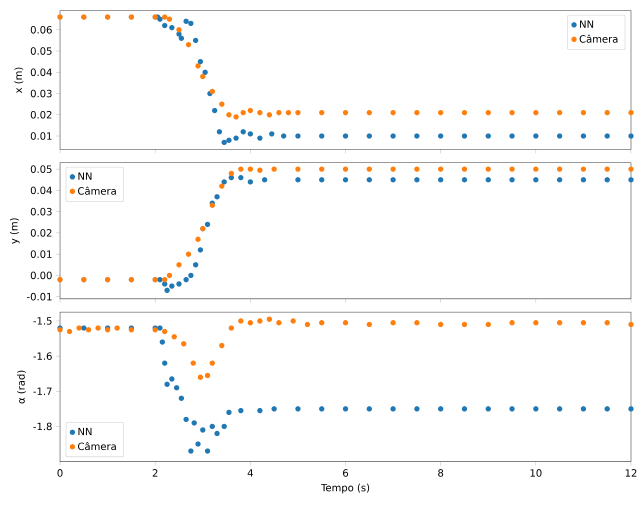 This screenshot has height=514, width=643. Describe the element at coordinates (15, 231) in the screenshot. I see `y-axis-title: y (m)` at that location.